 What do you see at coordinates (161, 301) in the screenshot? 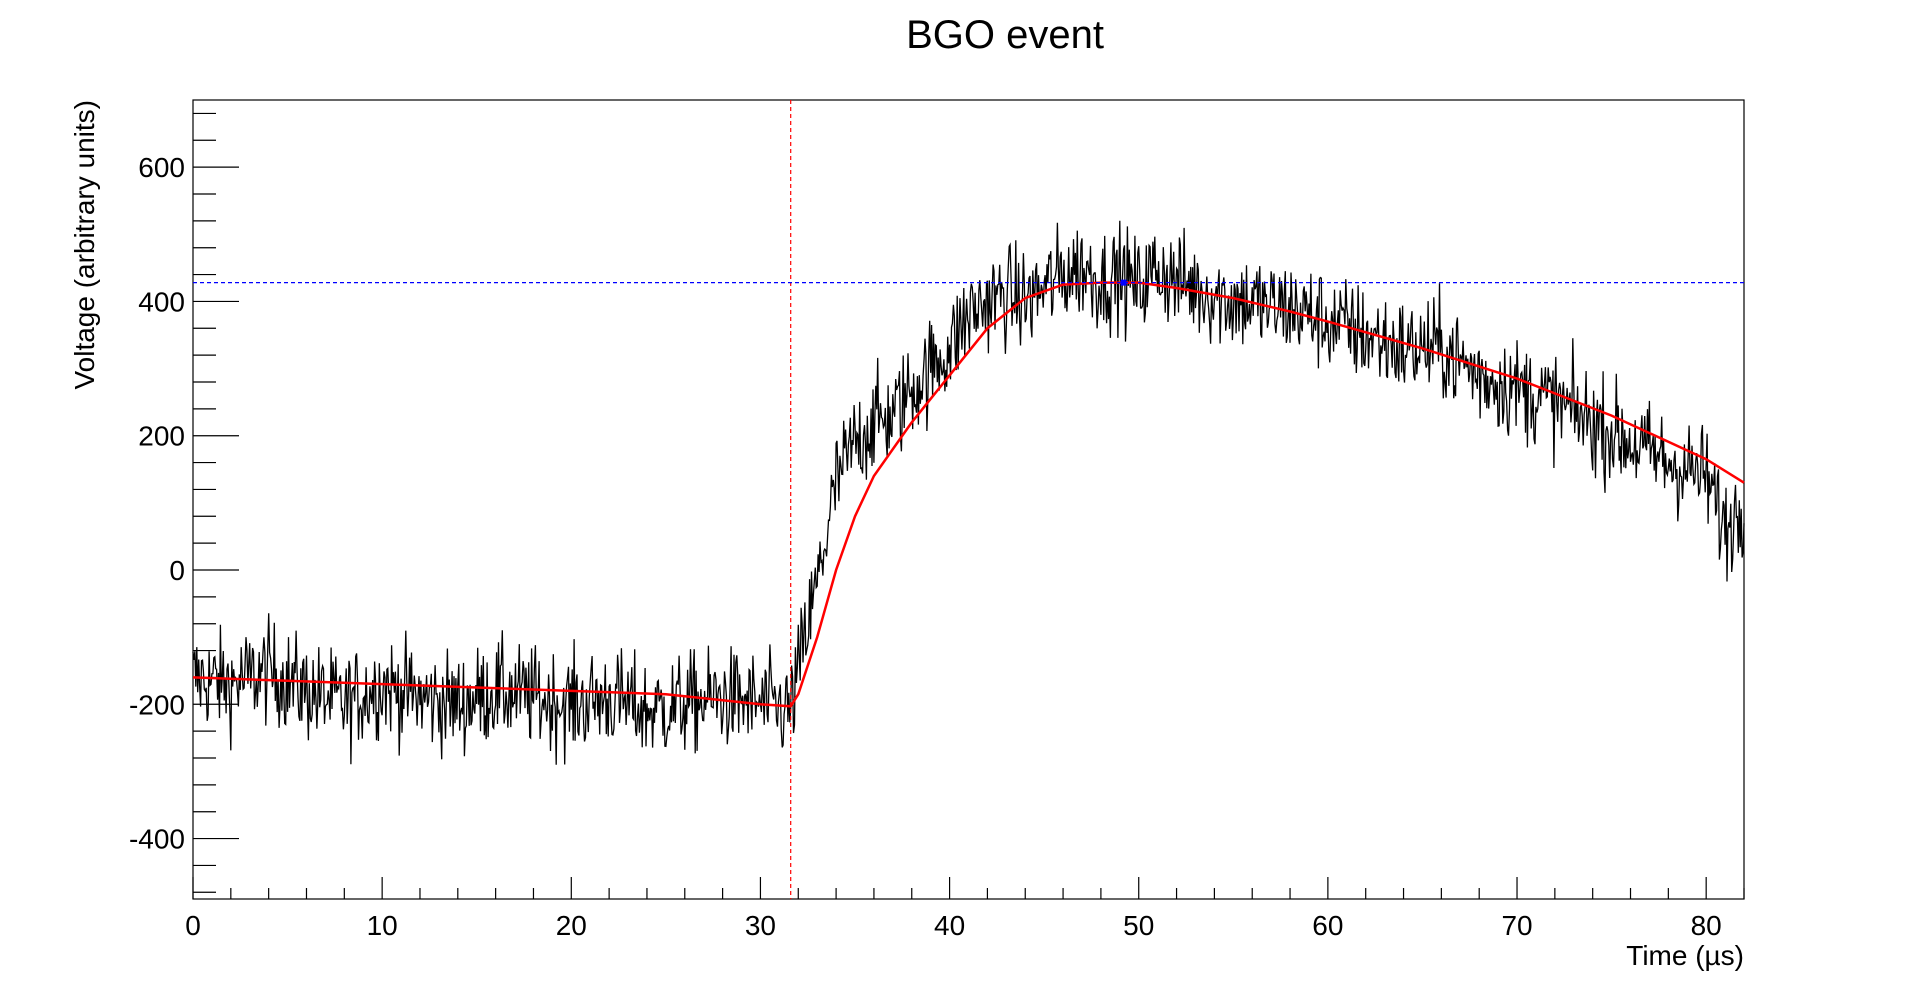
I see `y-tick-label: 400` at bounding box center [161, 301].